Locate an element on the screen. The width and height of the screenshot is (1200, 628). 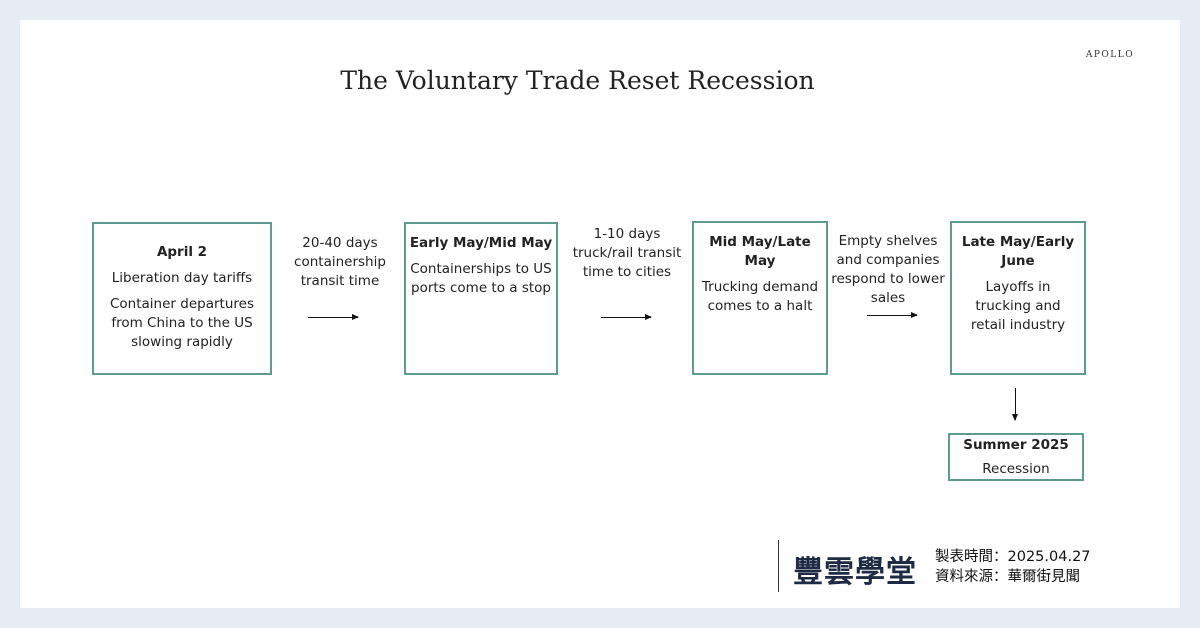
step-text: Liberation day tariffs is located at coordinates (182, 278).